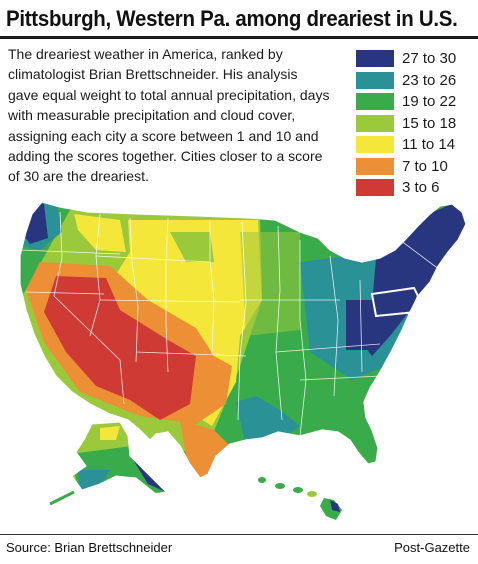 The width and height of the screenshot is (478, 564). I want to click on bottom-rule, so click(239, 534).